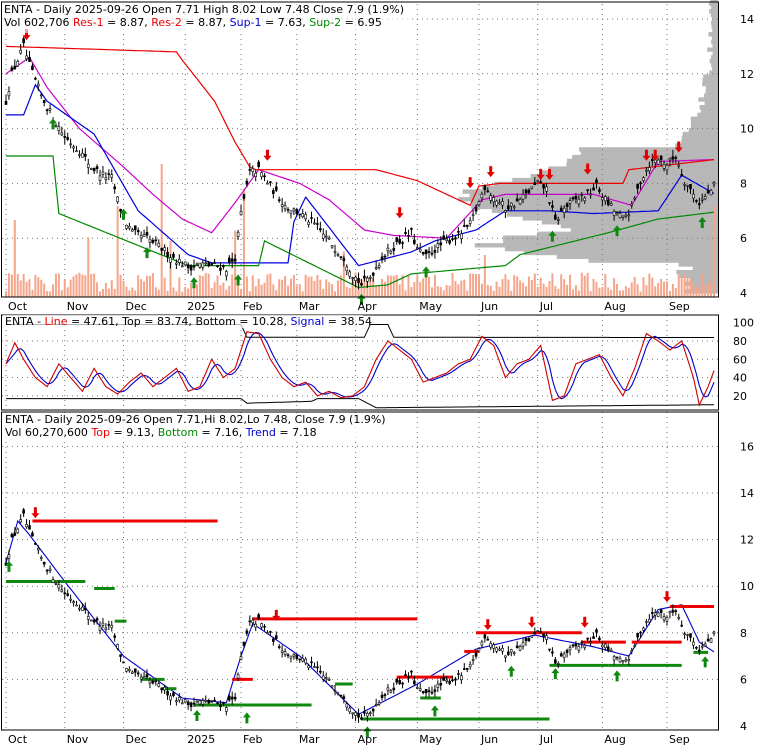  Describe the element at coordinates (430, 306) in the screenshot. I see `top-month-label: May` at that location.